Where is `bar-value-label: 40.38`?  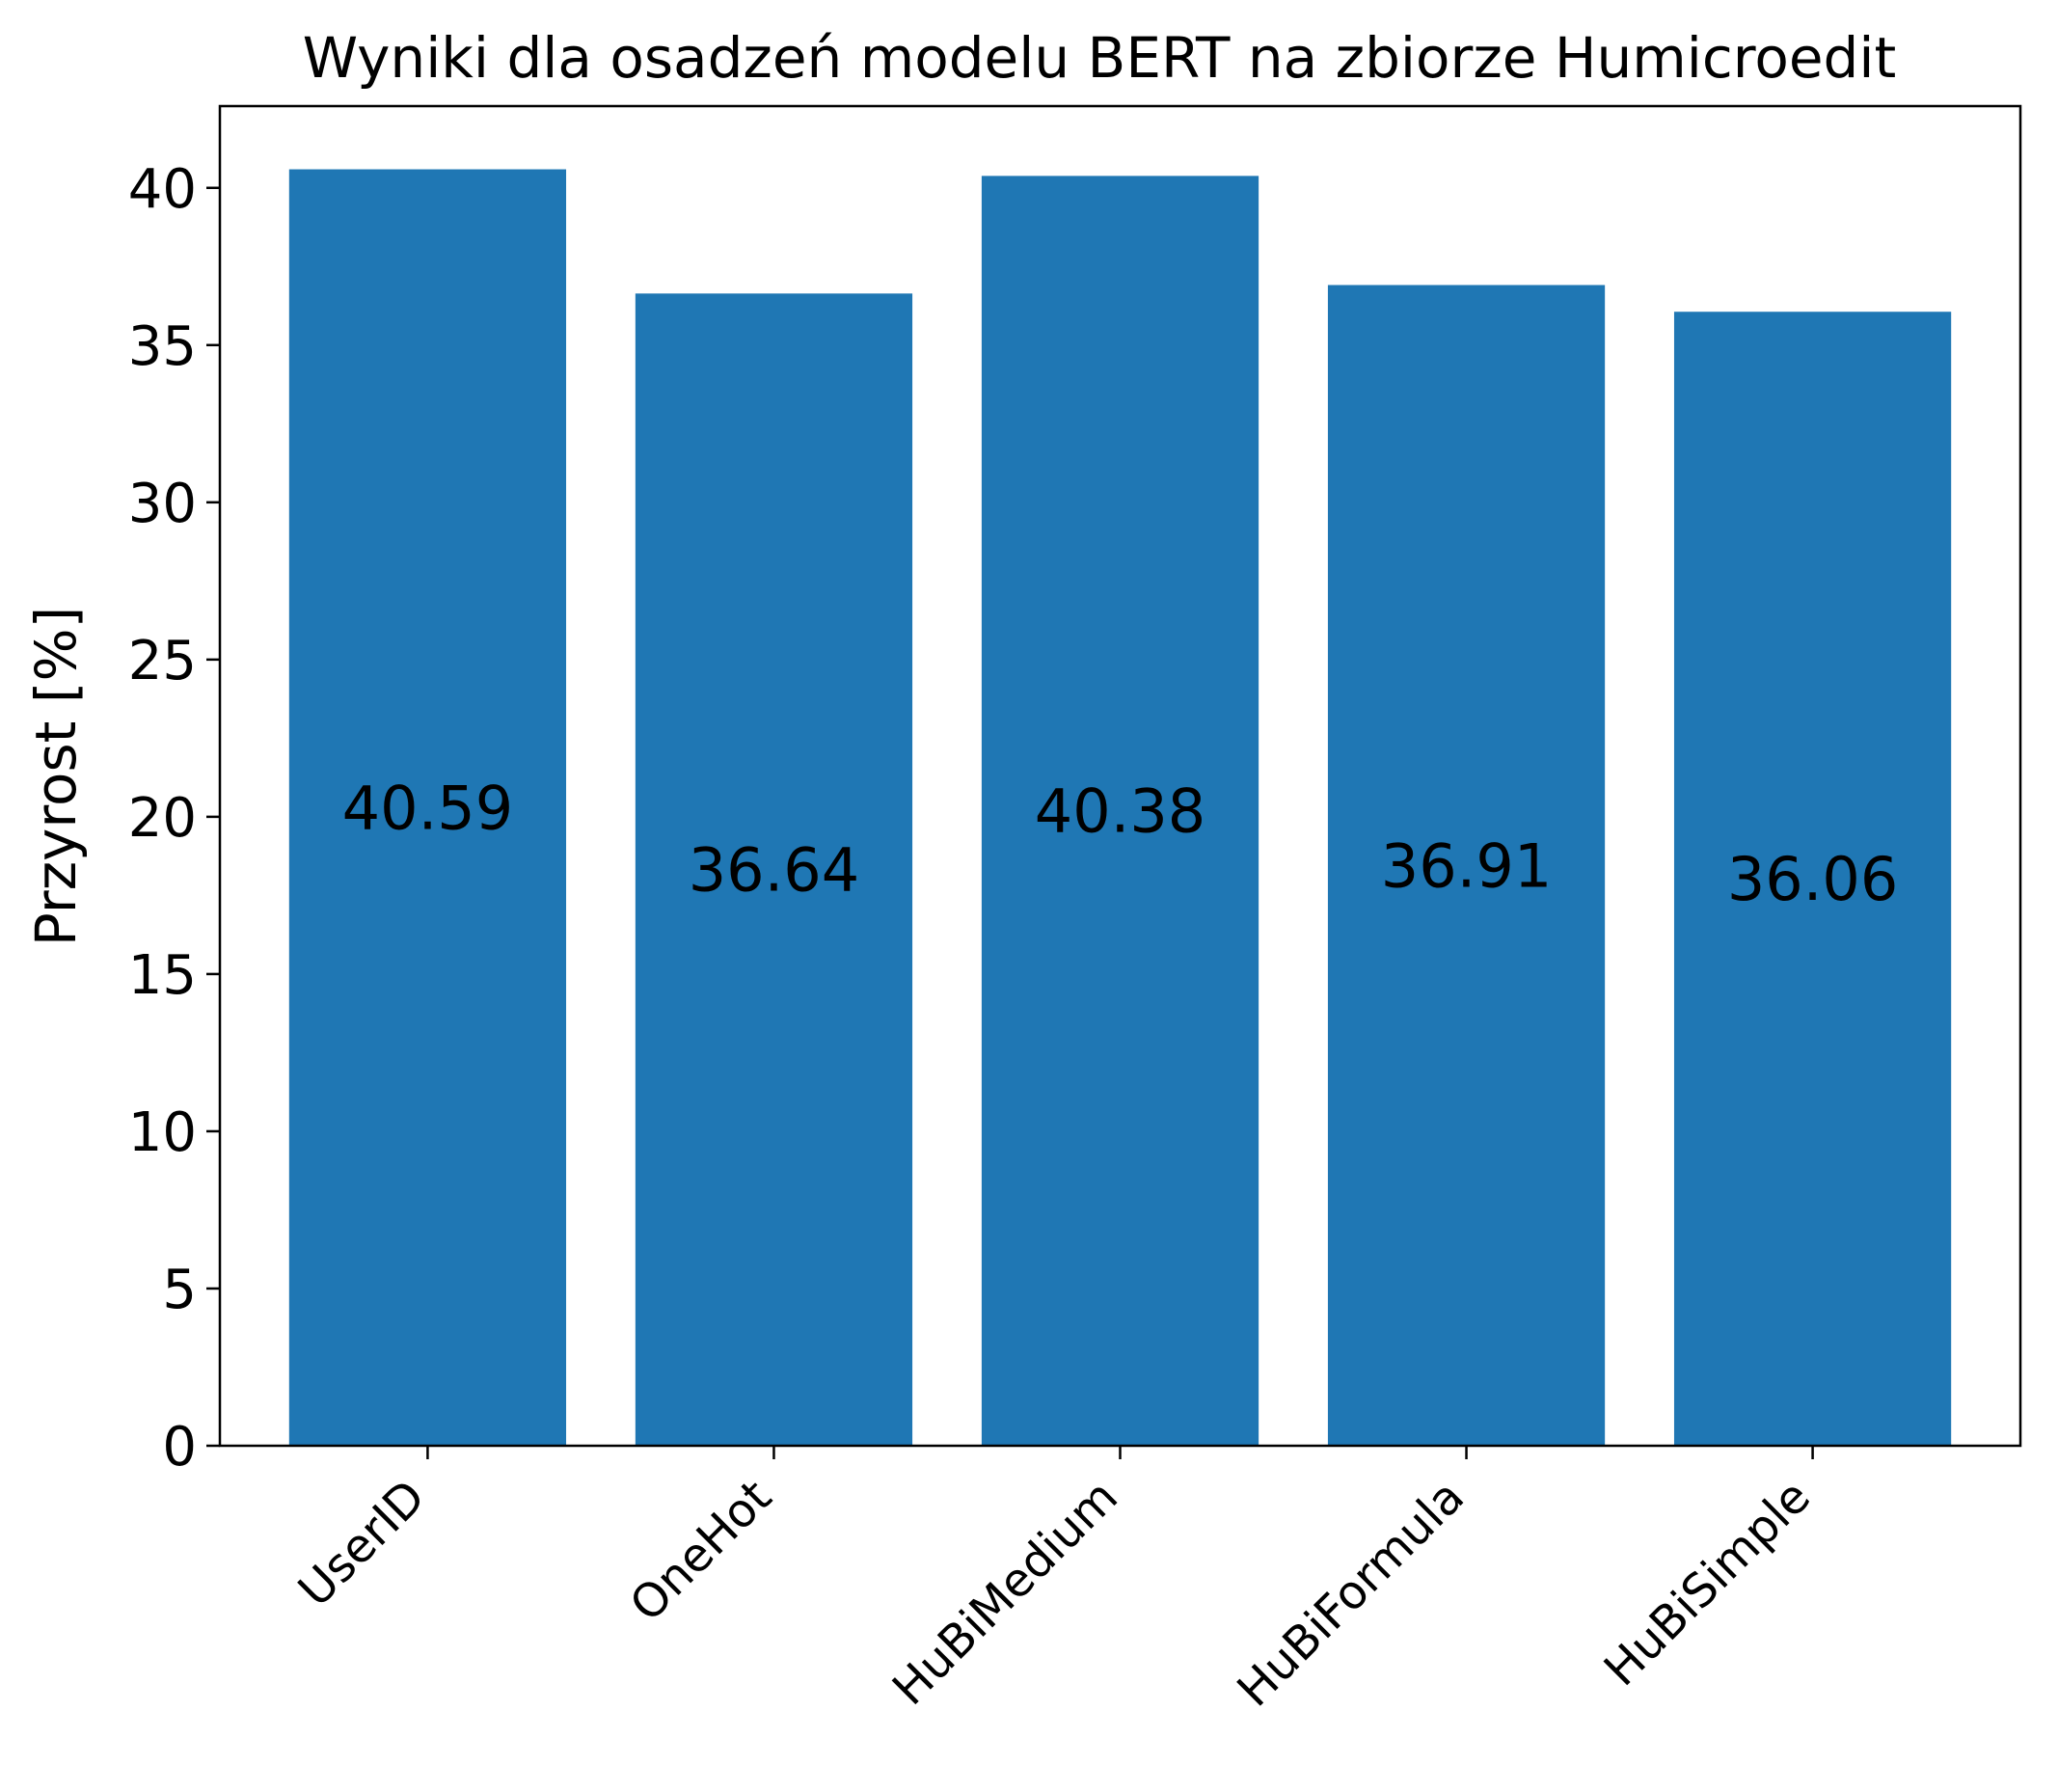
bar-value-label: 40.38 is located at coordinates (1120, 812).